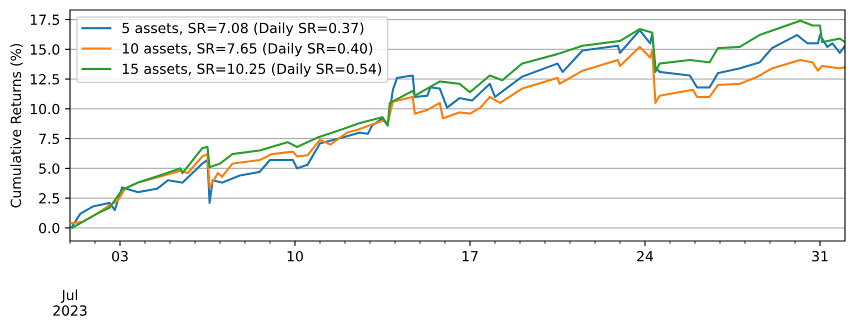  Describe the element at coordinates (243, 29) in the screenshot. I see `legend-label: 5 assets, SR=7.08 (Daily SR=0.37)` at that location.